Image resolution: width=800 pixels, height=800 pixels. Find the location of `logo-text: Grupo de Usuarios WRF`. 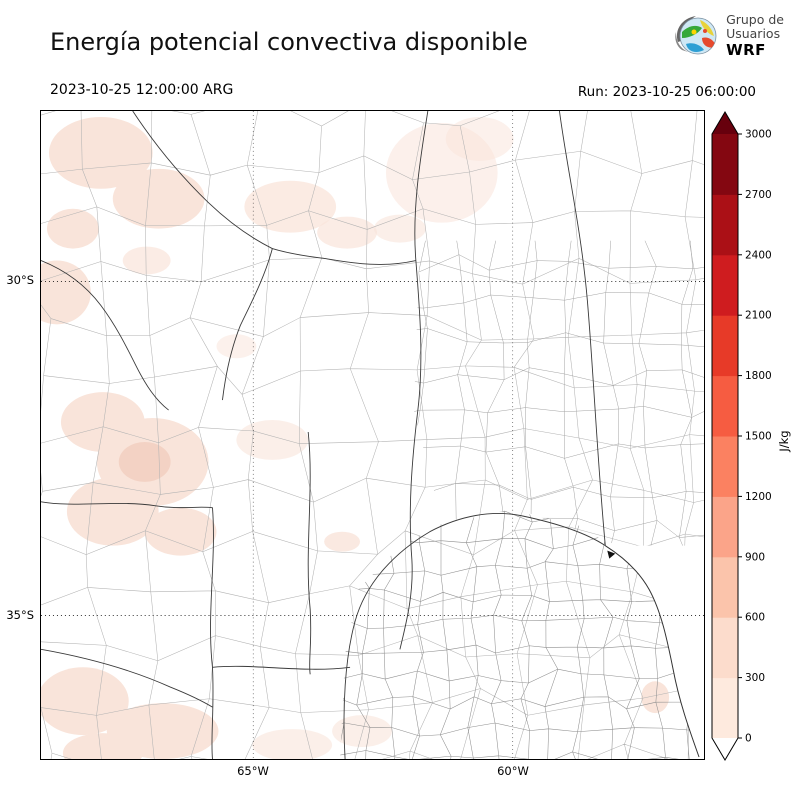

logo-text: Grupo de Usuarios WRF is located at coordinates (755, 35).